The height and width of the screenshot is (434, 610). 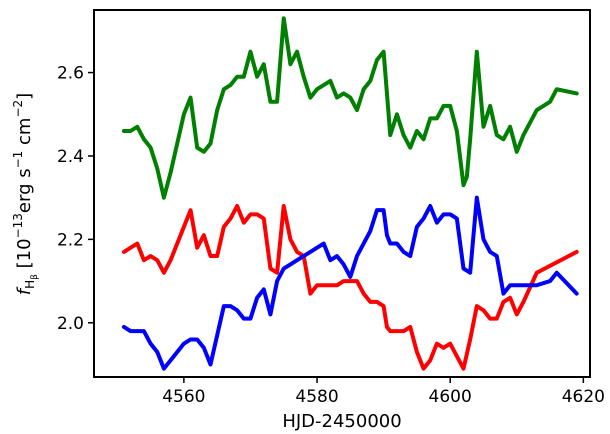 I want to click on y-label-exp3: −2, so click(x=18, y=109).